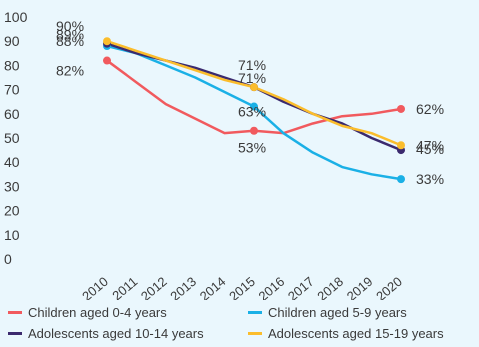 Image resolution: width=479 pixels, height=347 pixels. Describe the element at coordinates (213, 287) in the screenshot. I see `x-tick-label: 2014` at that location.